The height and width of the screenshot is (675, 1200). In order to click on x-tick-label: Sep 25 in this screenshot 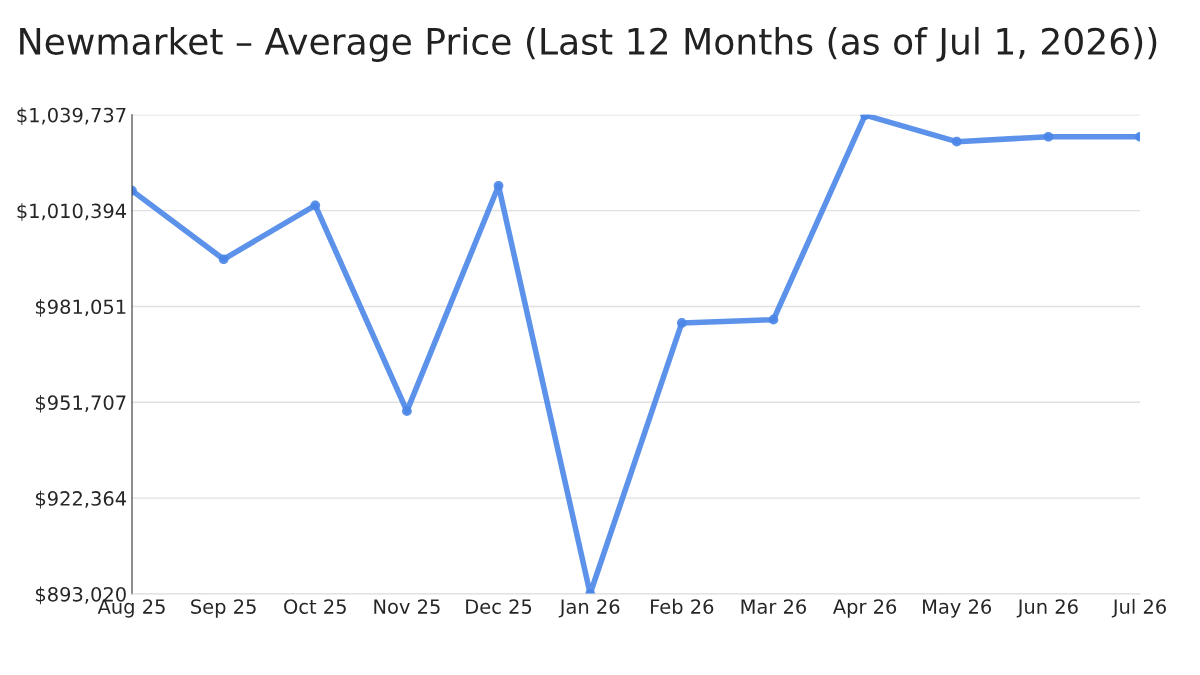, I will do `click(223, 608)`.